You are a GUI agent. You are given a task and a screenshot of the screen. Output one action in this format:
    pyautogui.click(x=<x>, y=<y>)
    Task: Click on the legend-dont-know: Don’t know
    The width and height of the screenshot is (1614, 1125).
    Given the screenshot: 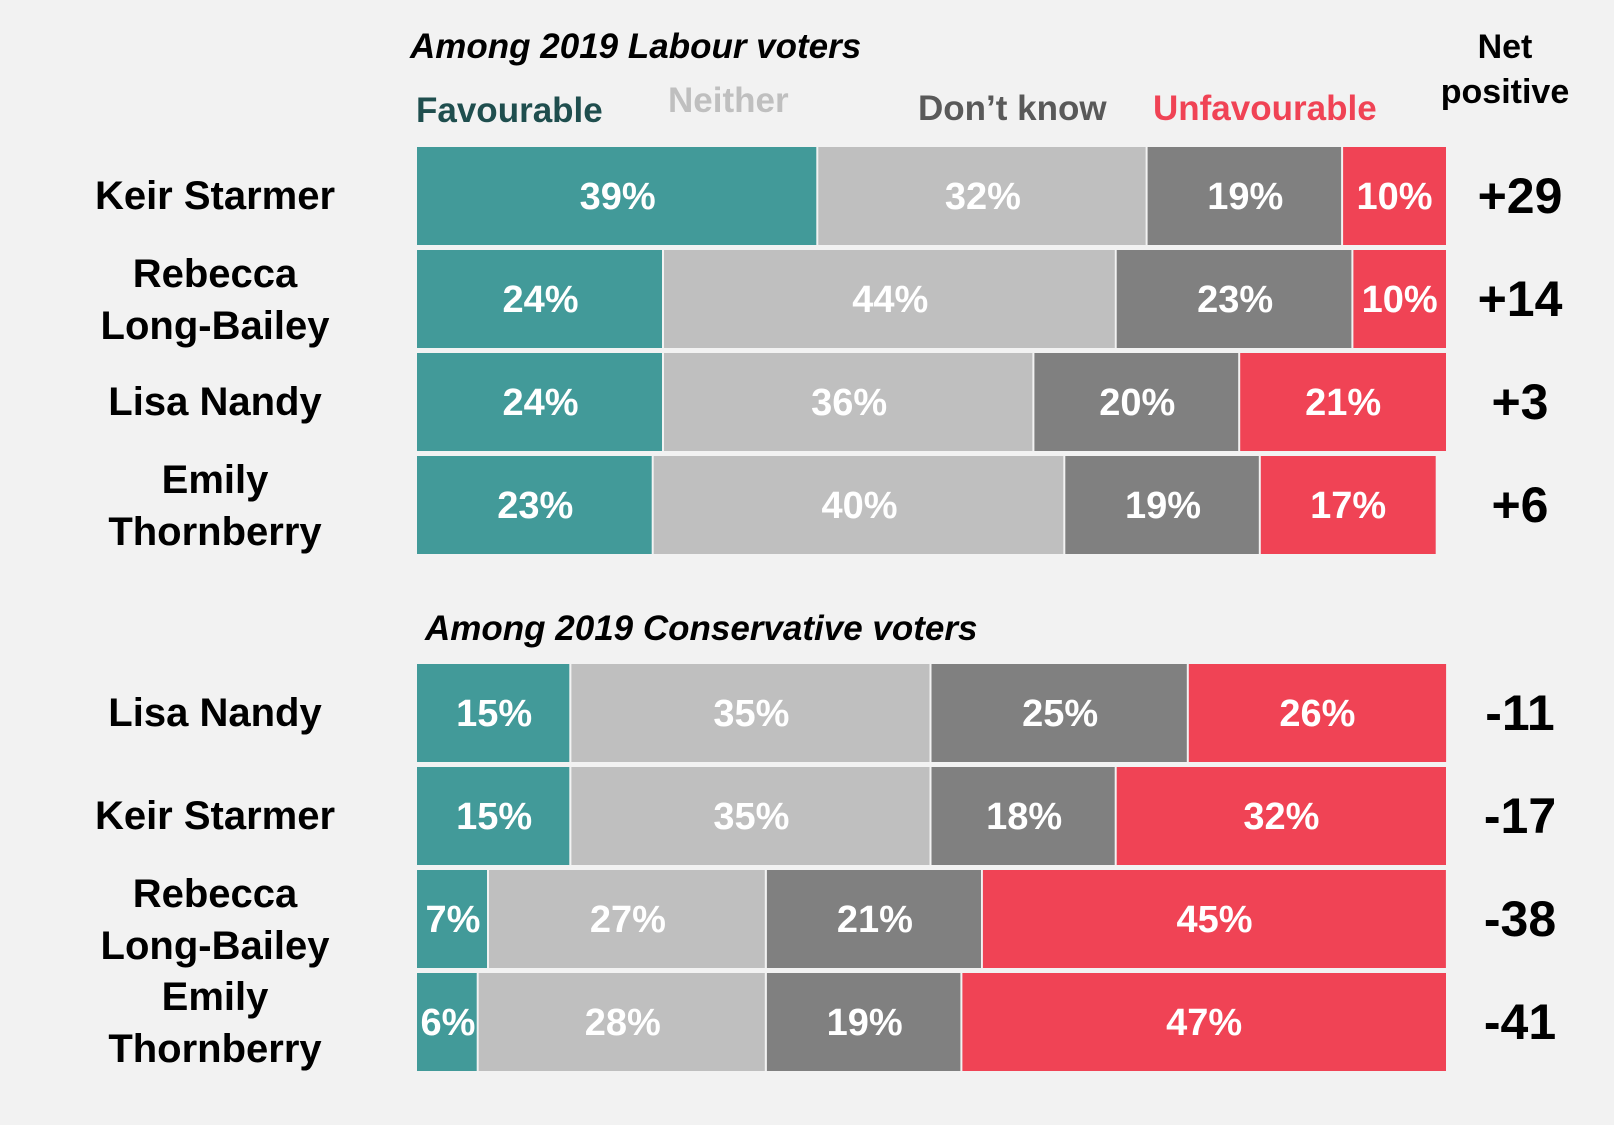 What is the action you would take?
    pyautogui.click(x=1012, y=108)
    